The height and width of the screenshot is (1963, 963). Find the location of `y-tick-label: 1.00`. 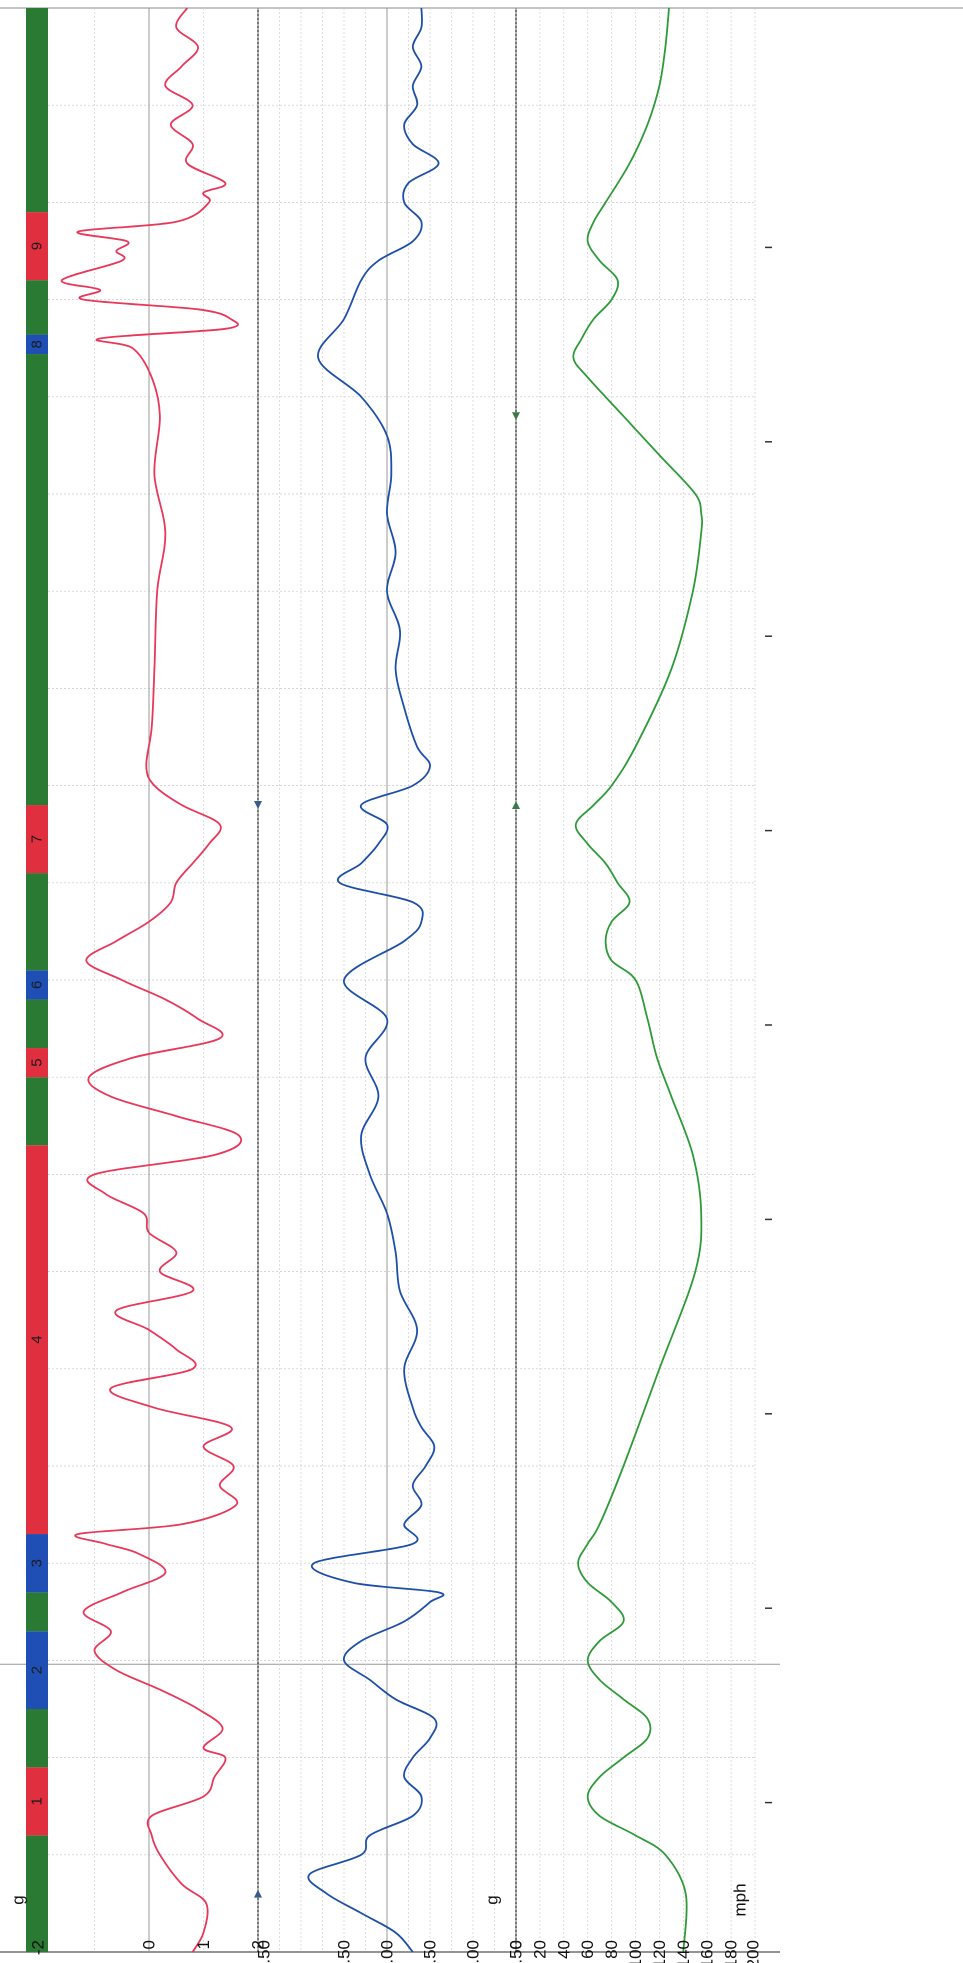

y-tick-label: 1.00 is located at coordinates (473, 1951).